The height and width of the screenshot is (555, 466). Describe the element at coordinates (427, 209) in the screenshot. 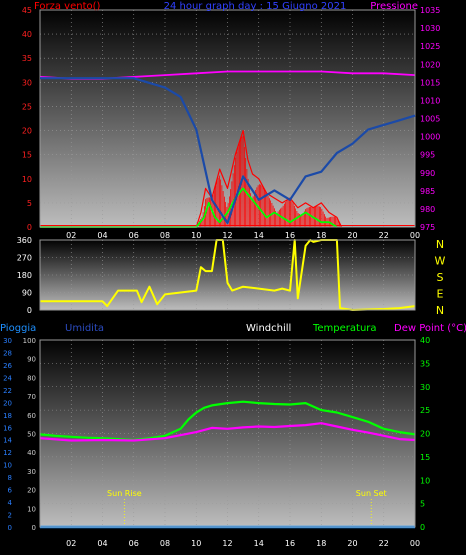

I see `pressure-tick-label: 980` at that location.